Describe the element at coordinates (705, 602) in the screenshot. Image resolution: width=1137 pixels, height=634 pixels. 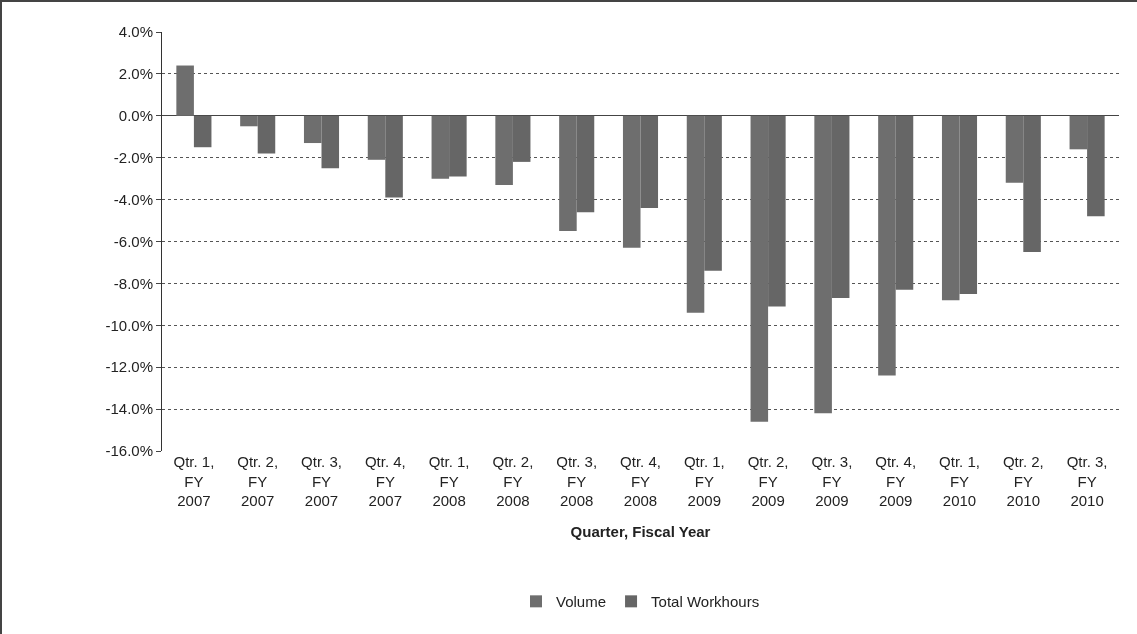
I see `legend-label: Total Workhours` at that location.